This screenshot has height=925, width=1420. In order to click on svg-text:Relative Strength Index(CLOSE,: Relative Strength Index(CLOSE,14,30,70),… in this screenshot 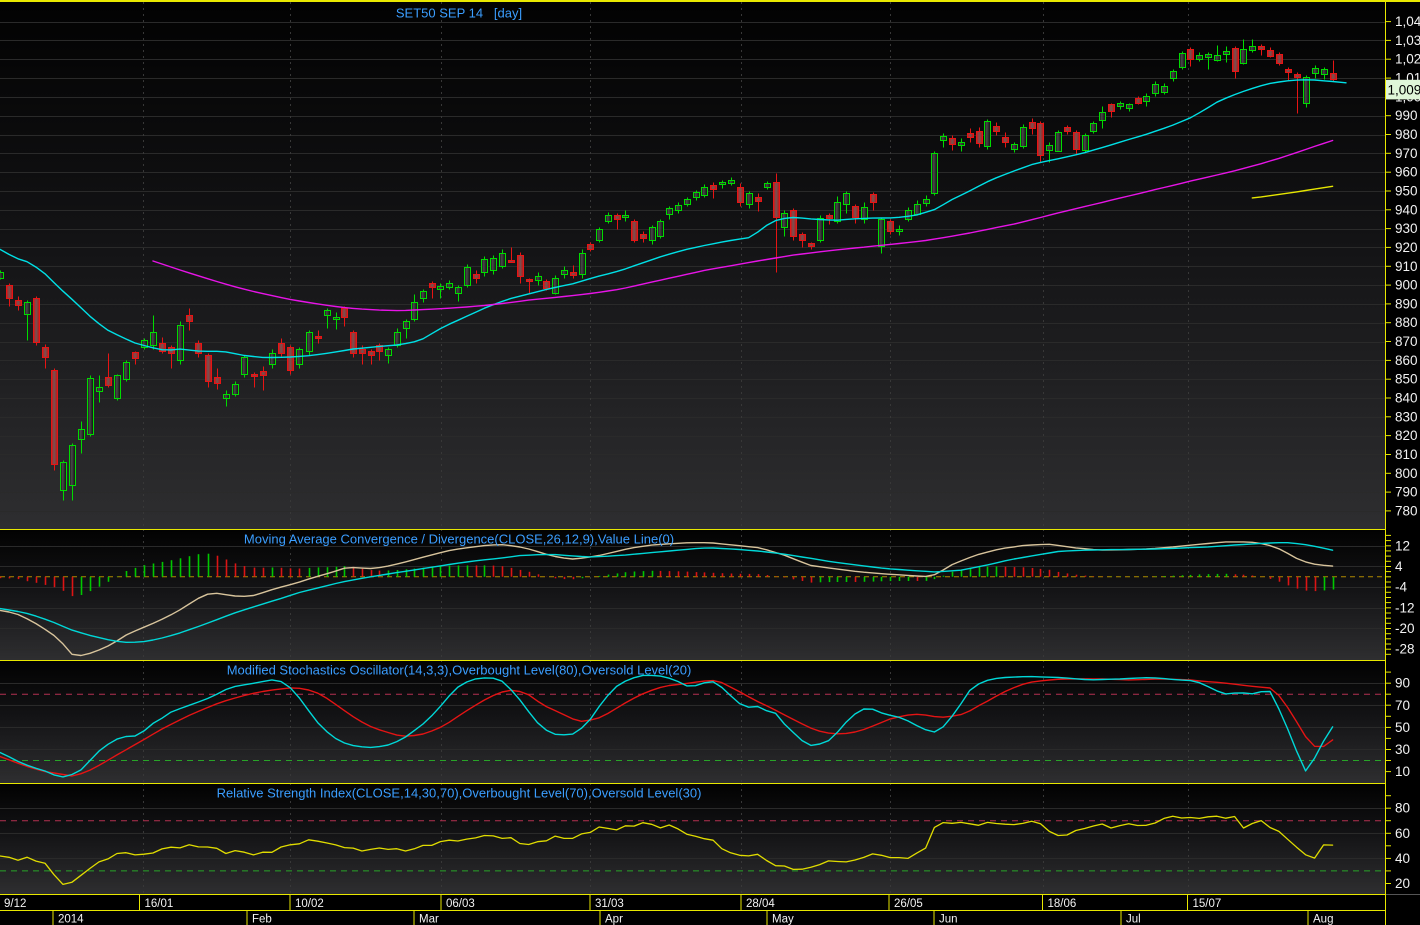, I will do `click(459, 793)`.